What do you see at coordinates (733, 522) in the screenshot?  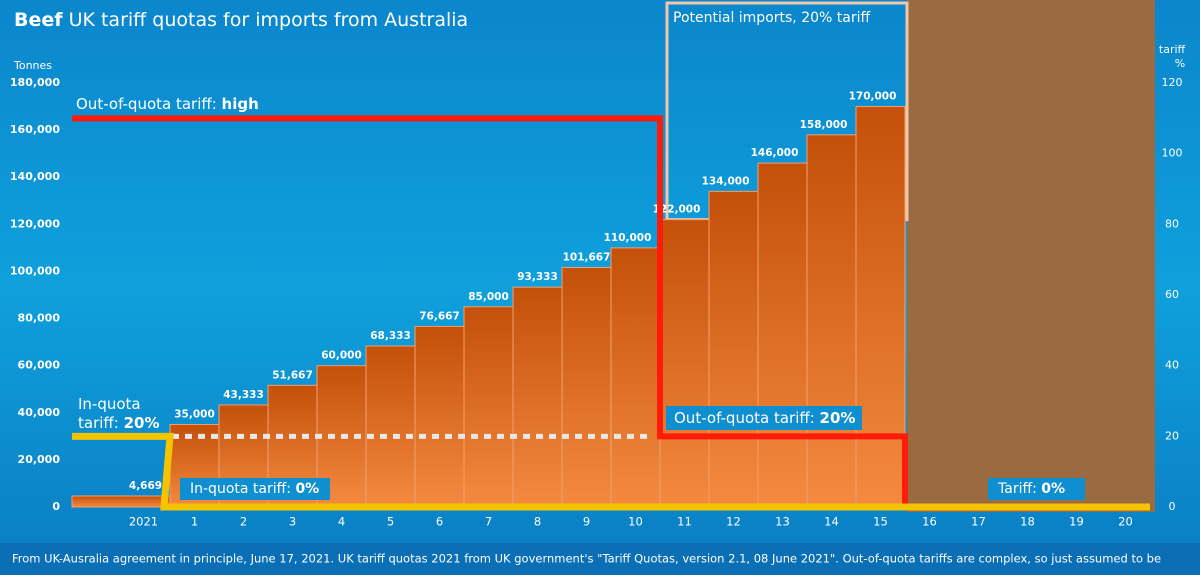 I see `x-tick-label: 12` at bounding box center [733, 522].